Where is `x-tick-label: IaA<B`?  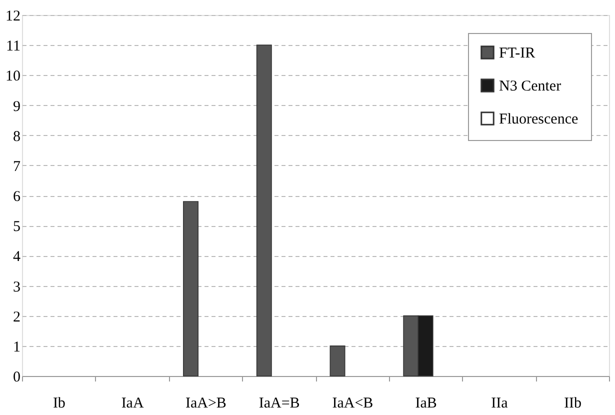
x-tick-label: IaA<B is located at coordinates (353, 404).